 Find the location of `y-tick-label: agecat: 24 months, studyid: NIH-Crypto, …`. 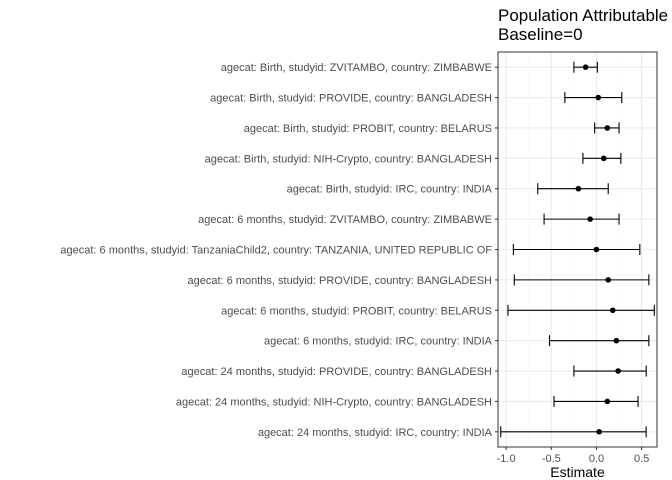

y-tick-label: agecat: 24 months, studyid: NIH-Crypto, … is located at coordinates (334, 402).